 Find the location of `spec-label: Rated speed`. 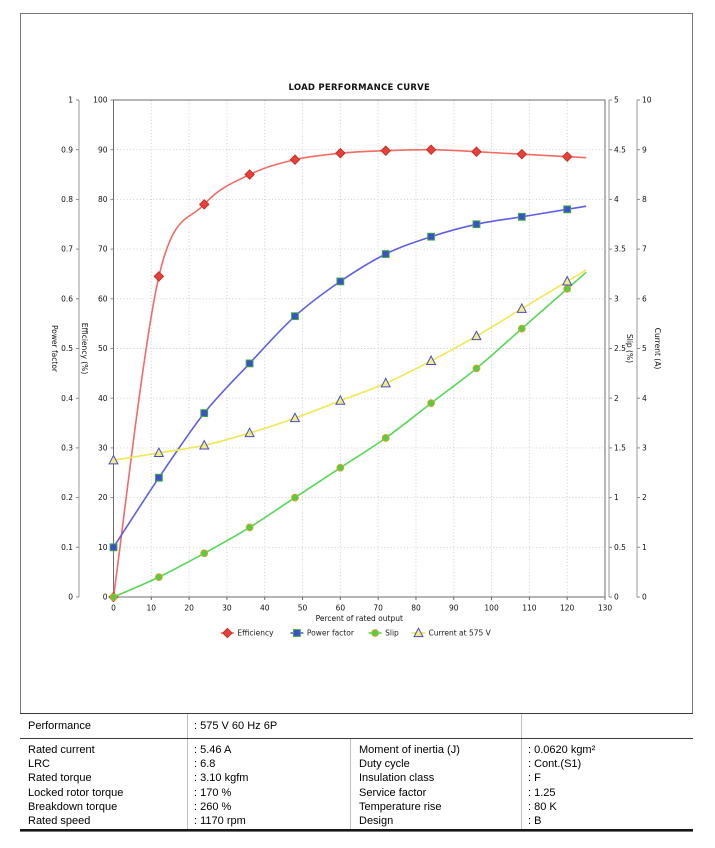

spec-label: Rated speed is located at coordinates (59, 821).